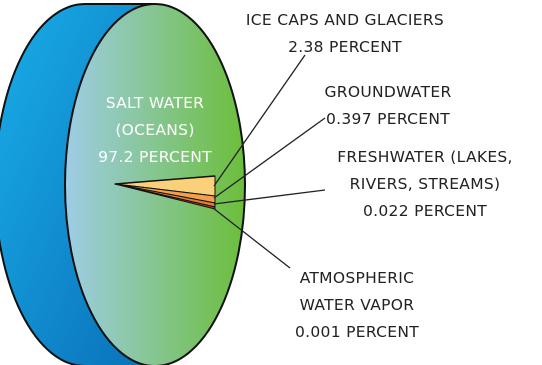  What do you see at coordinates (165, 180) in the screenshot?
I see `pie-slice-1-edge` at bounding box center [165, 180].